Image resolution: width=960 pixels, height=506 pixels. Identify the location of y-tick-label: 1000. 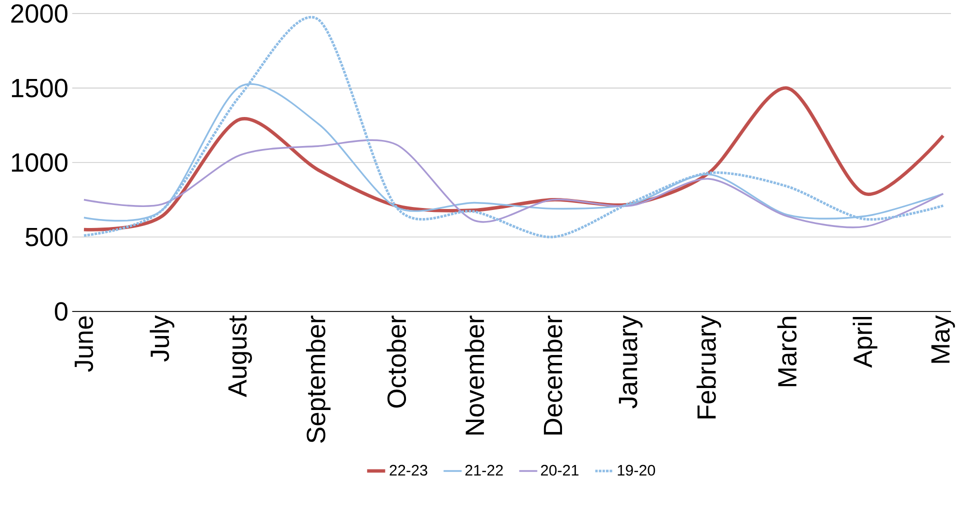
(40, 162).